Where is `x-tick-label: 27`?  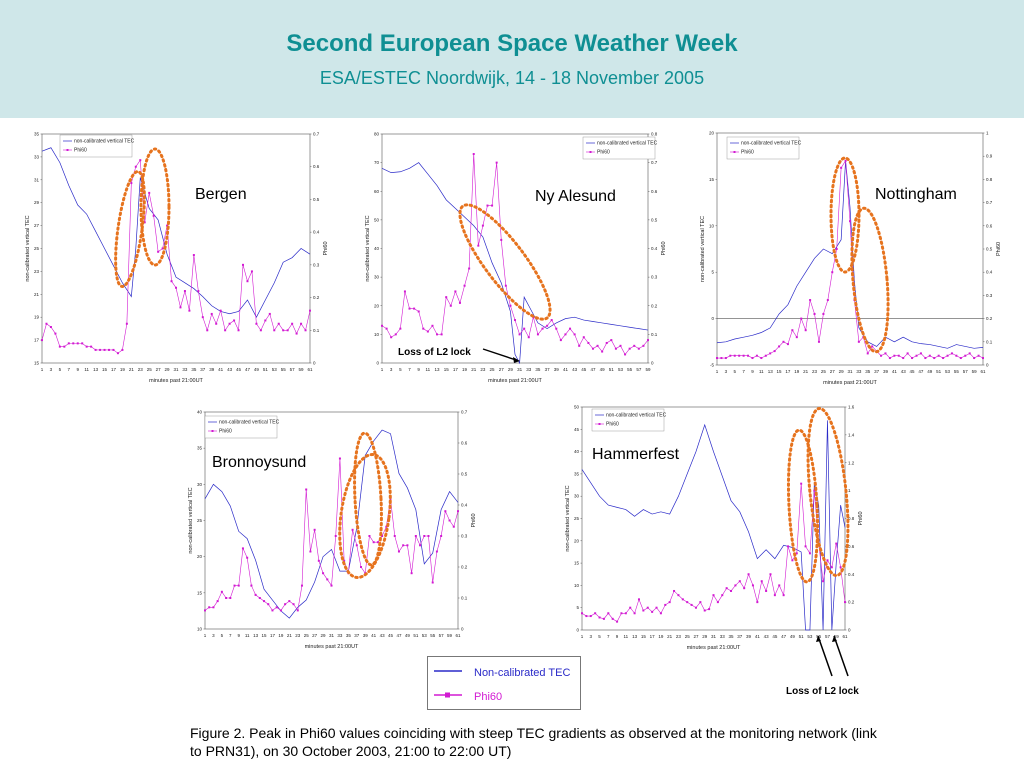
x-tick-label: 27 is located at coordinates (696, 636).